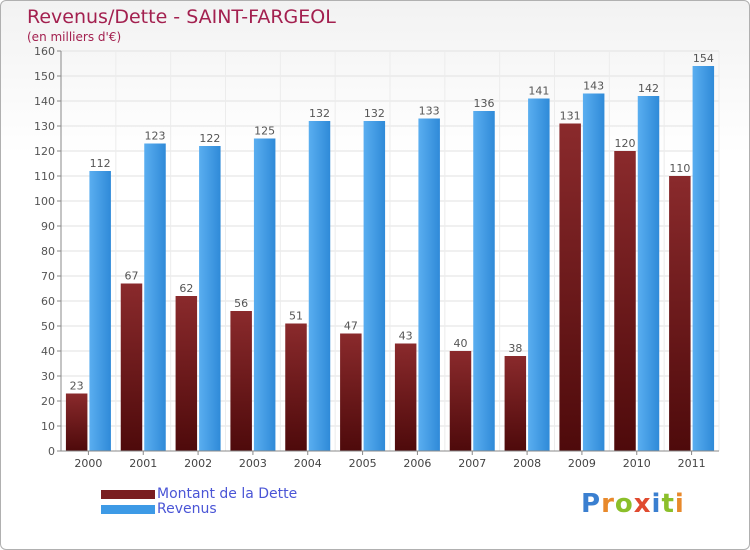 This screenshot has width=750, height=550. I want to click on legend-label-dette: Montant de la Dette, so click(227, 494).